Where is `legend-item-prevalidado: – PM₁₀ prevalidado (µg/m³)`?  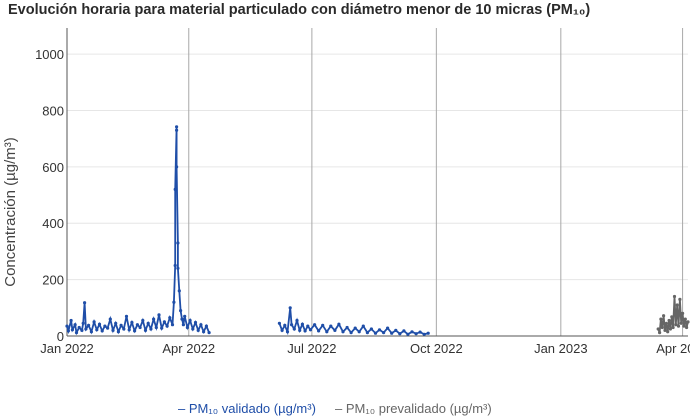 legend-item-prevalidado: – PM₁₀ prevalidado (µg/m³) is located at coordinates (413, 408).